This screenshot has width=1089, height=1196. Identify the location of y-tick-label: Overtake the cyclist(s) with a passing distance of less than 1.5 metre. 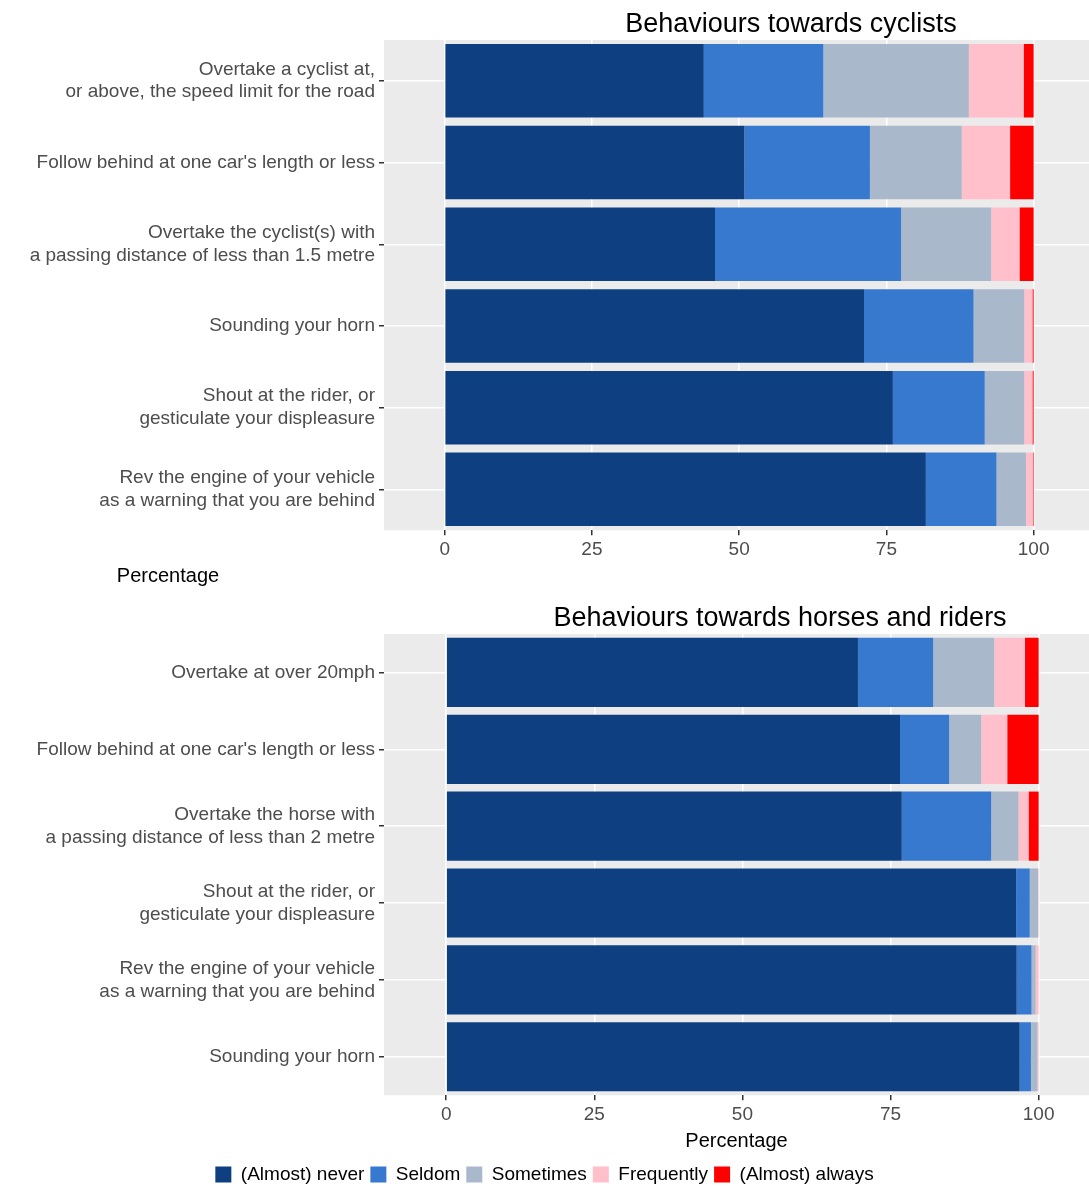
(202, 243).